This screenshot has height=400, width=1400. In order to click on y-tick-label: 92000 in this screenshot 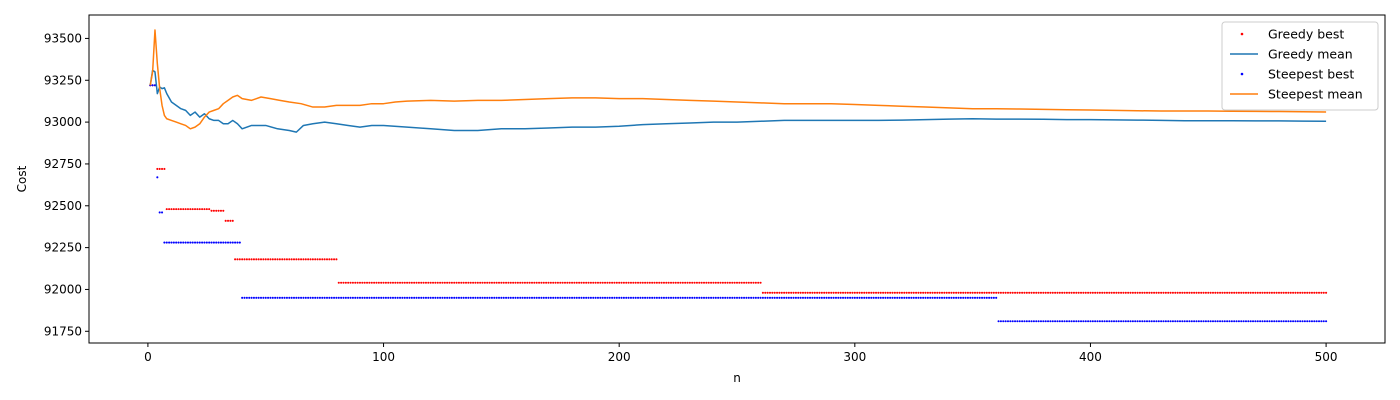, I will do `click(63, 289)`.